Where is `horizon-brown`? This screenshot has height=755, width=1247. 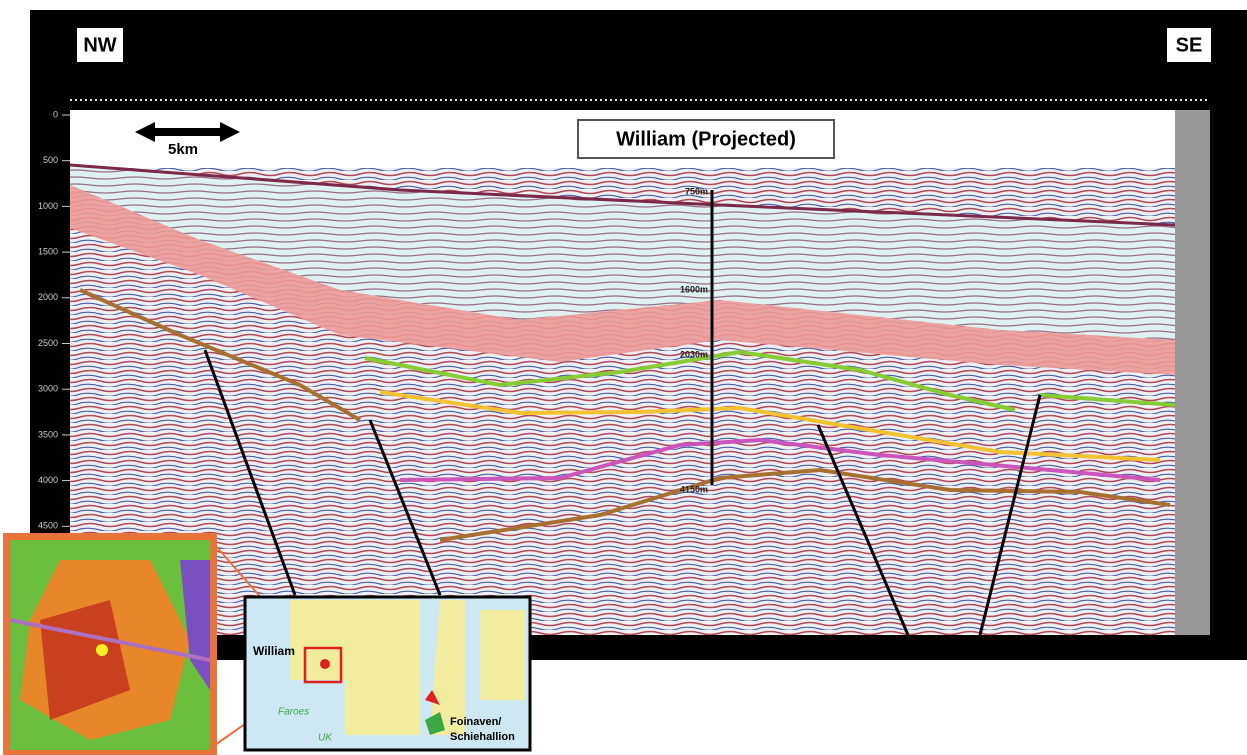
horizon-brown is located at coordinates (805, 504).